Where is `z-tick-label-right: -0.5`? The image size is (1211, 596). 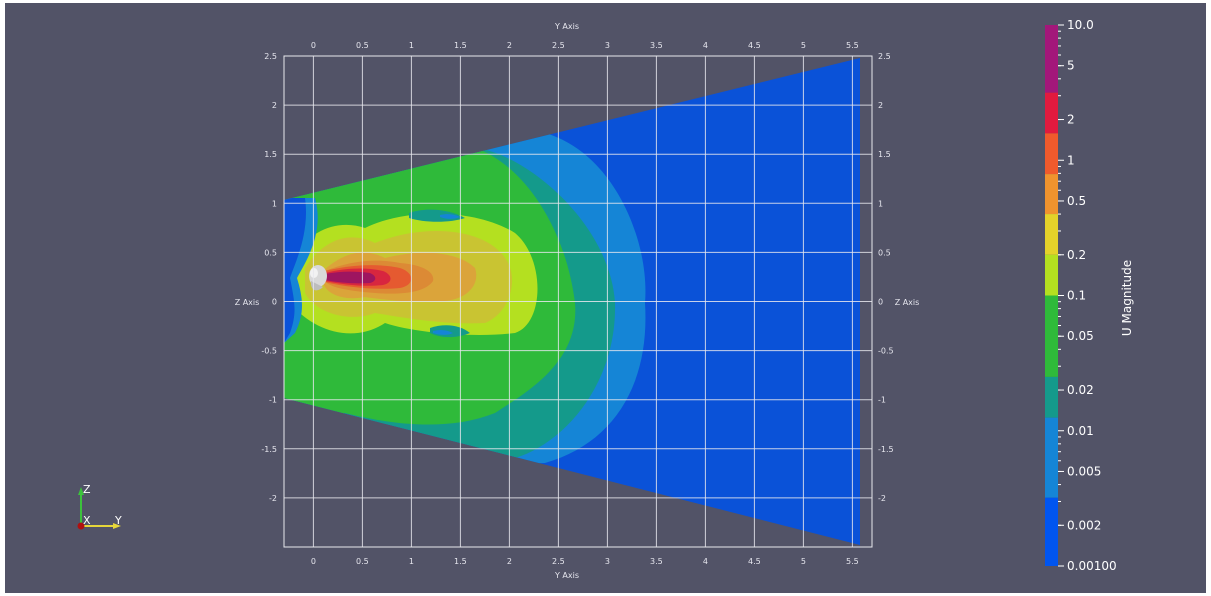 z-tick-label-right: -0.5 is located at coordinates (886, 351).